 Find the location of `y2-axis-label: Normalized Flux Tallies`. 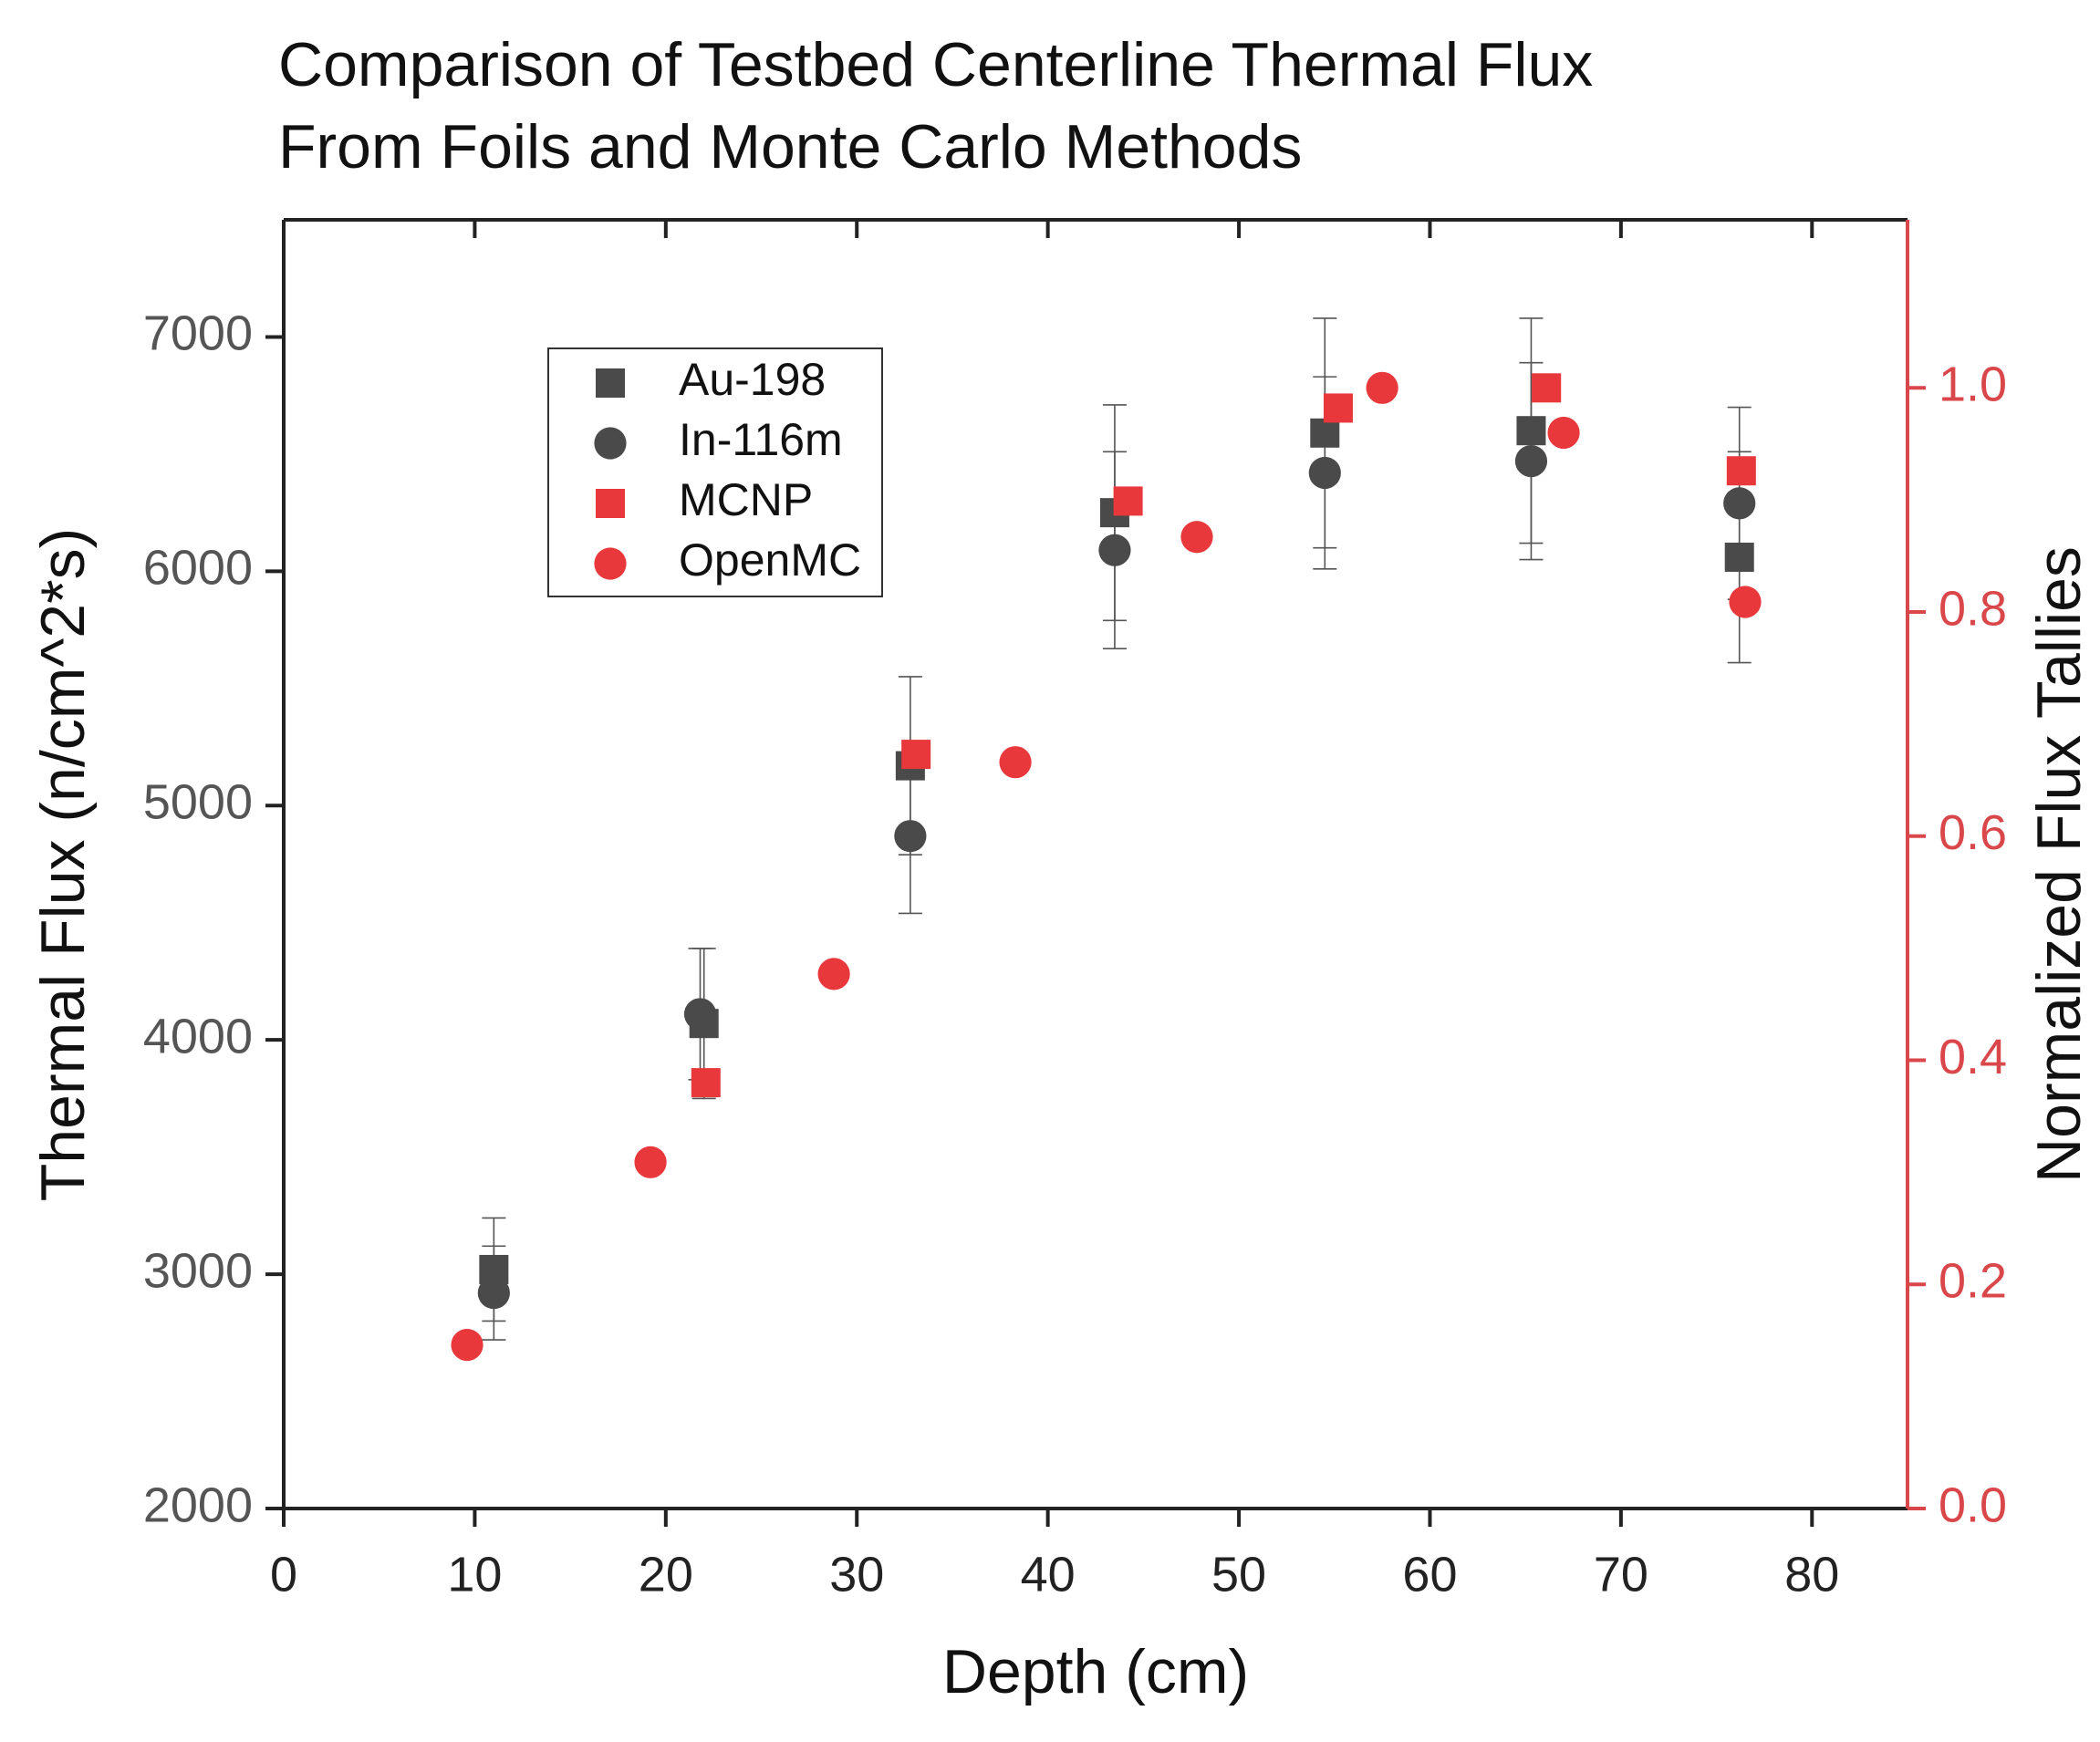

y2-axis-label: Normalized Flux Tallies is located at coordinates (2059, 864).